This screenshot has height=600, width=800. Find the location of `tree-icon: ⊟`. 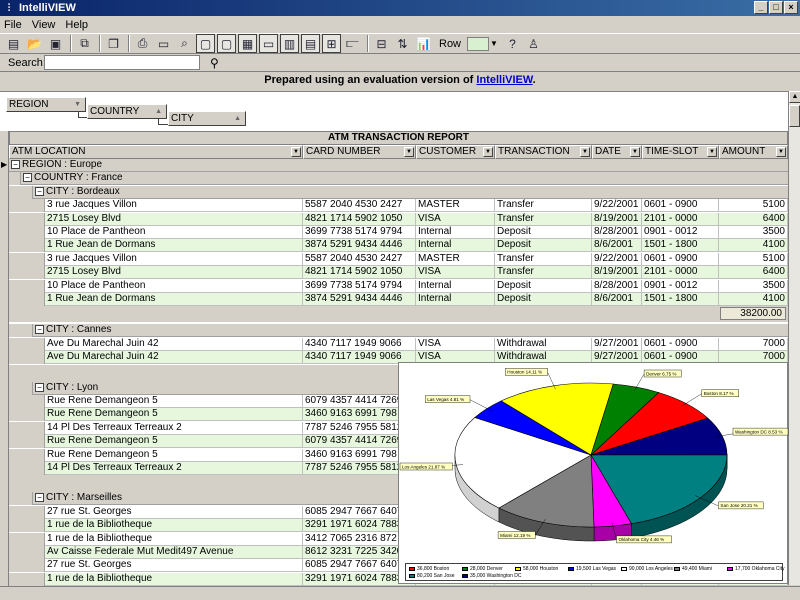

tree-icon: ⊟ is located at coordinates (381, 43).